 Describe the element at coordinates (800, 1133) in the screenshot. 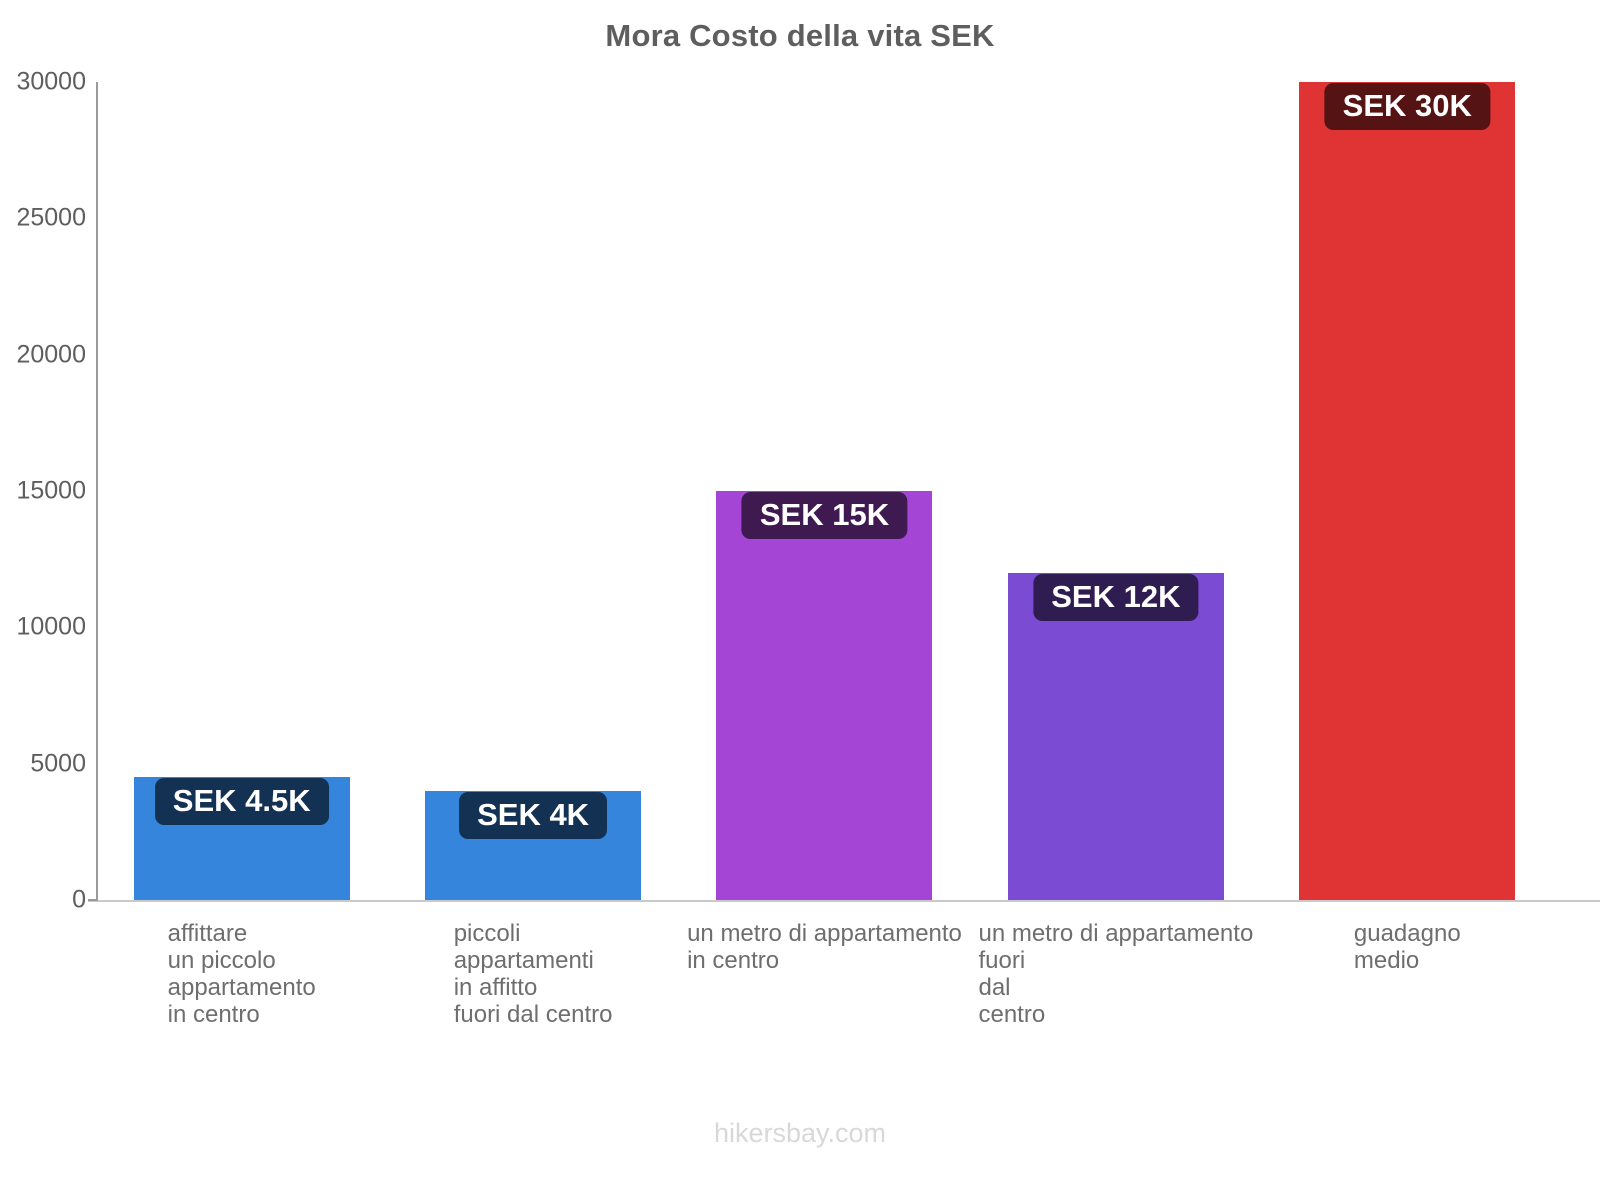

I see `source-watermark: hikersbay.com` at that location.